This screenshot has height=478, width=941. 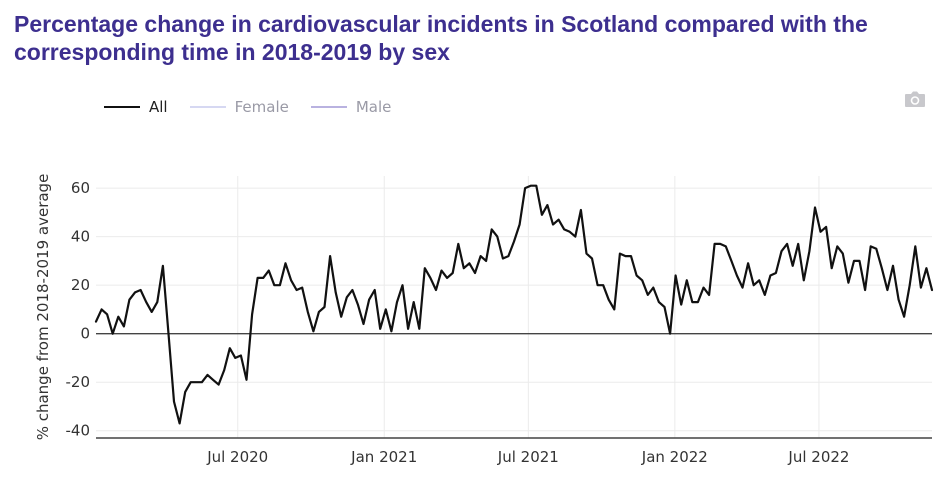 I want to click on x-tick-label: Jan 2022, so click(x=674, y=457).